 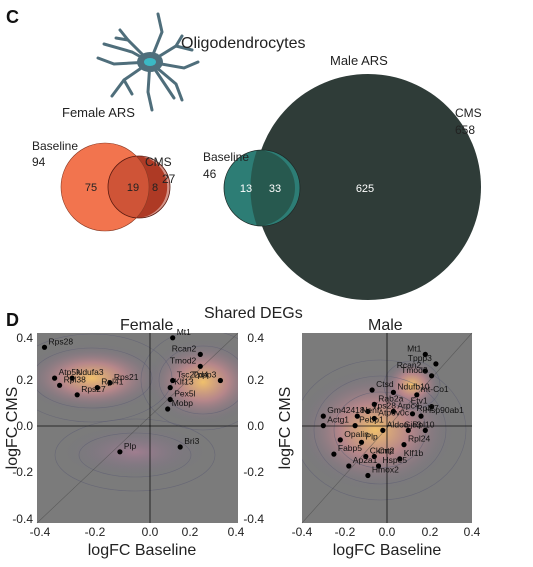 What do you see at coordinates (372, 390) in the screenshot?
I see `male-point-ctsd` at bounding box center [372, 390].